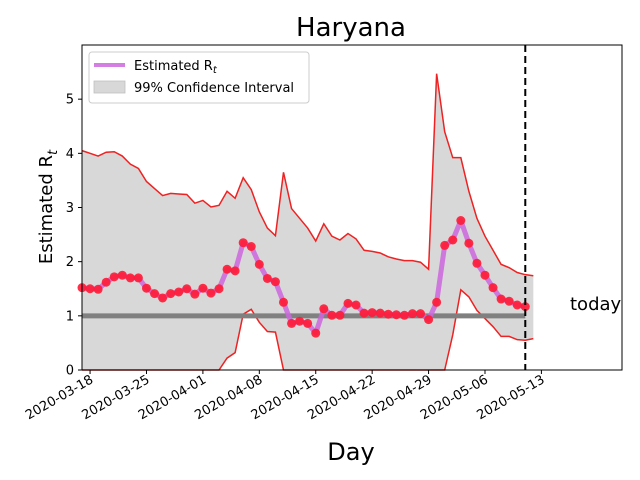  Describe the element at coordinates (215, 70) in the screenshot. I see `legend-estimate-sub: t` at that location.